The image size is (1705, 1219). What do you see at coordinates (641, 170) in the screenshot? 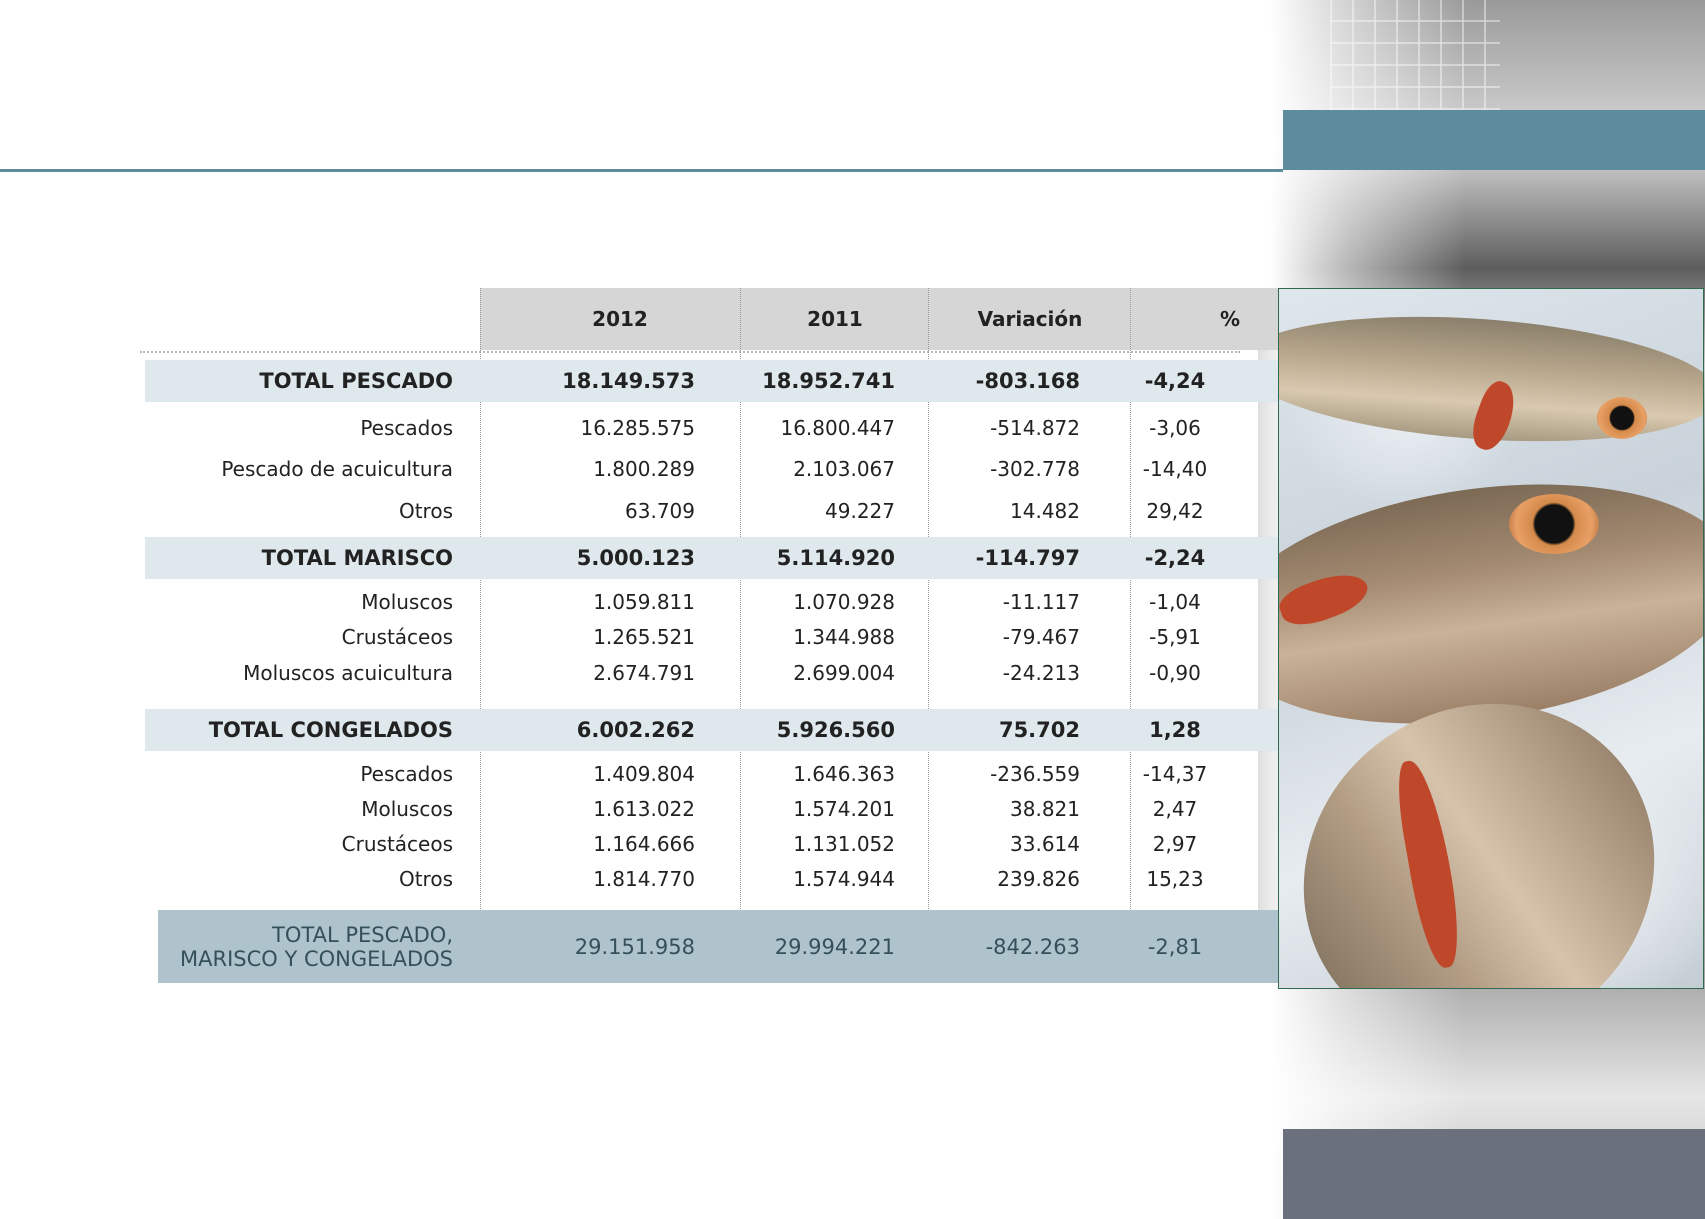
I see `header-rule` at bounding box center [641, 170].